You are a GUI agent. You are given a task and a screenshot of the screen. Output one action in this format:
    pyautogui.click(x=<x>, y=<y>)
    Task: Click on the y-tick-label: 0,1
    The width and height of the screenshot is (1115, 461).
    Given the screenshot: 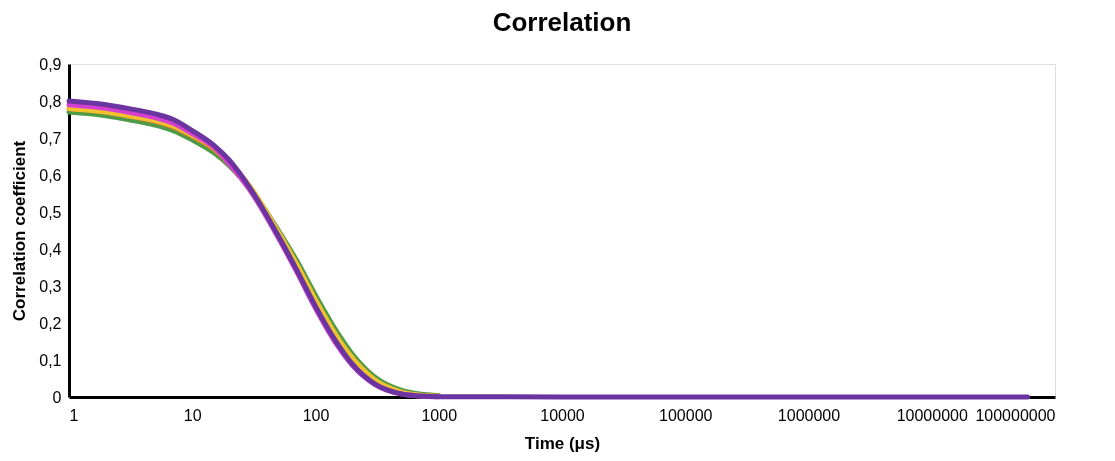 What is the action you would take?
    pyautogui.click(x=50, y=360)
    